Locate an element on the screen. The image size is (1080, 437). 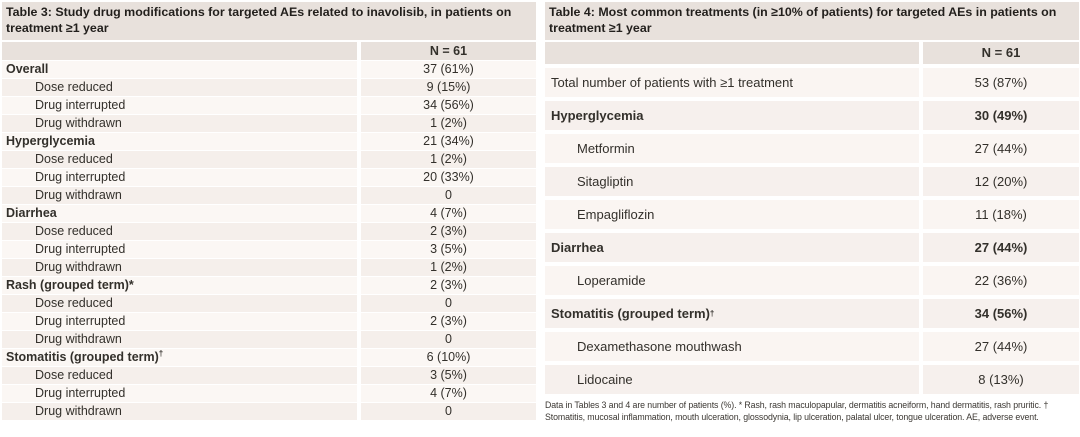
row-value: 21 (34%) is located at coordinates (446, 142).